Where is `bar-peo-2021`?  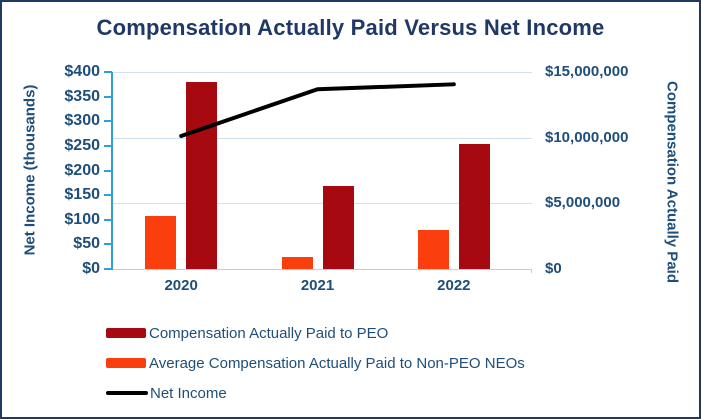
bar-peo-2021 is located at coordinates (338, 227).